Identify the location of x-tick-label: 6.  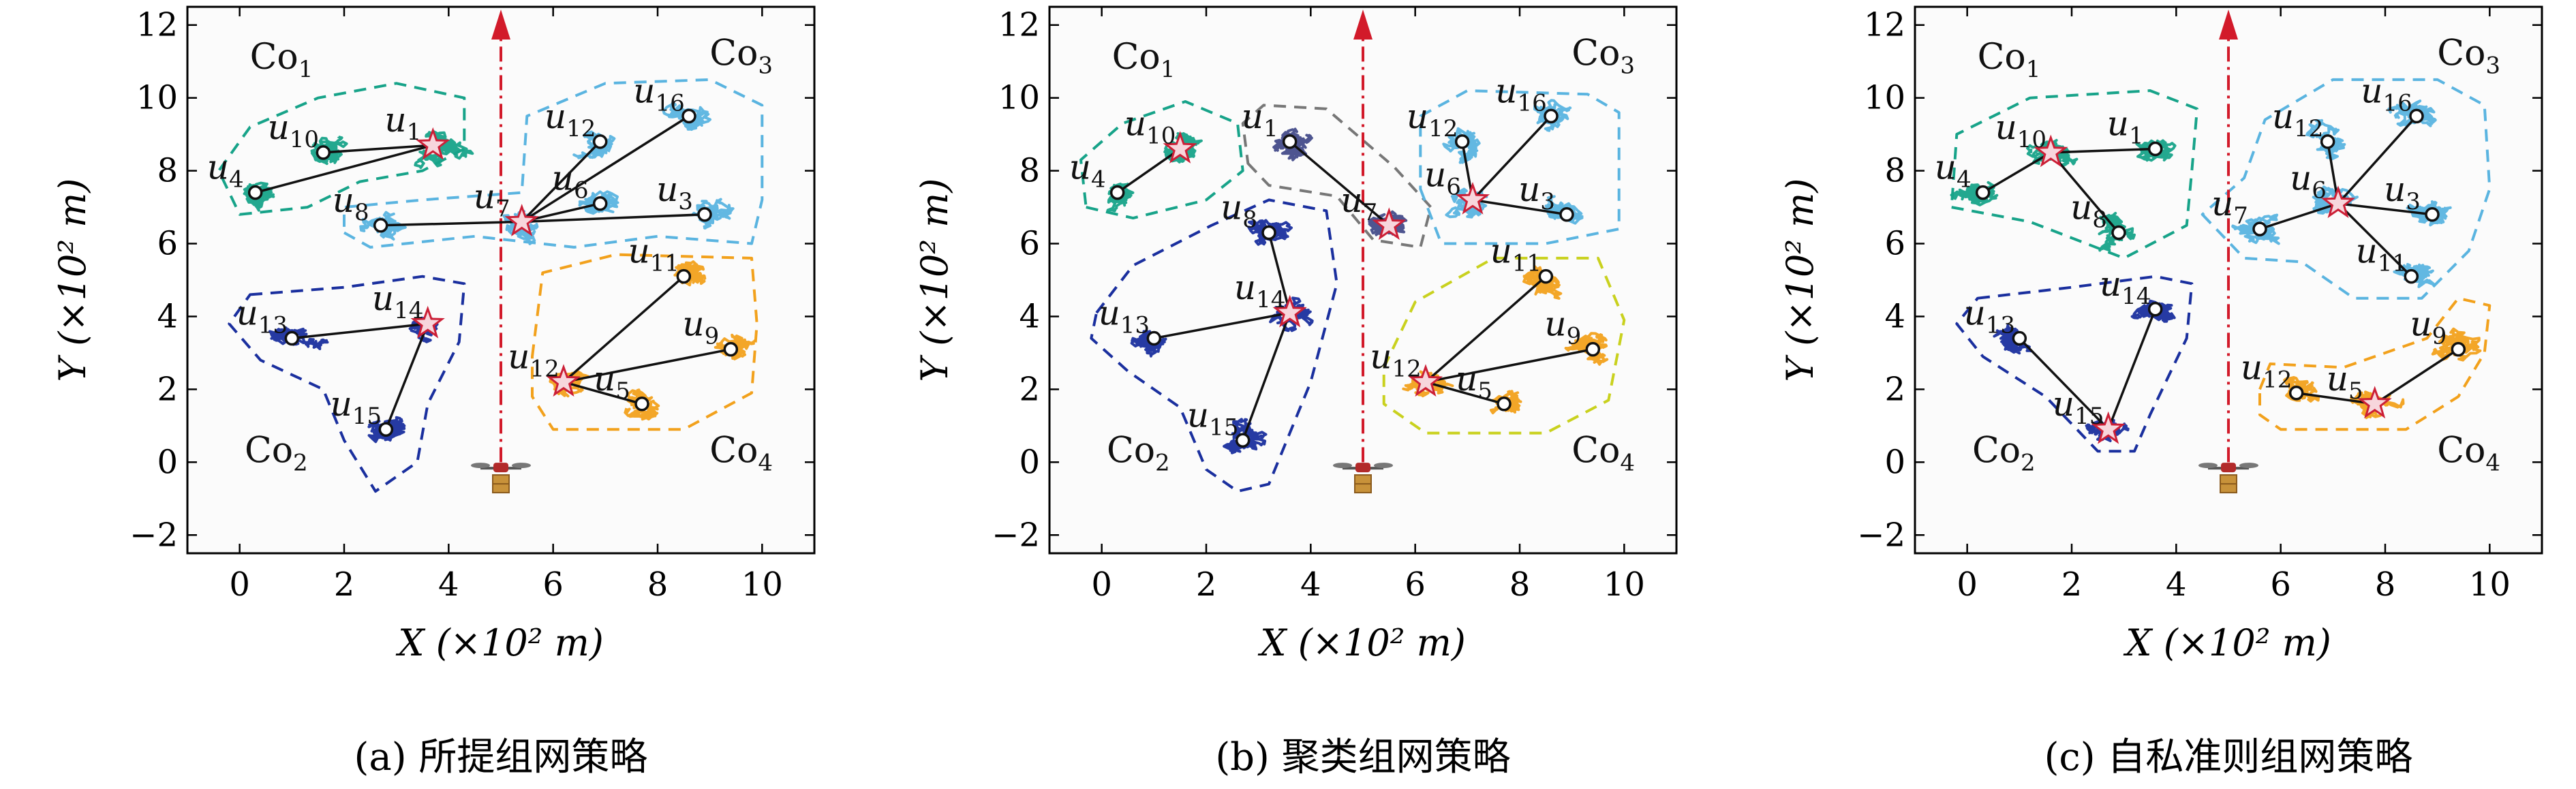
(553, 585).